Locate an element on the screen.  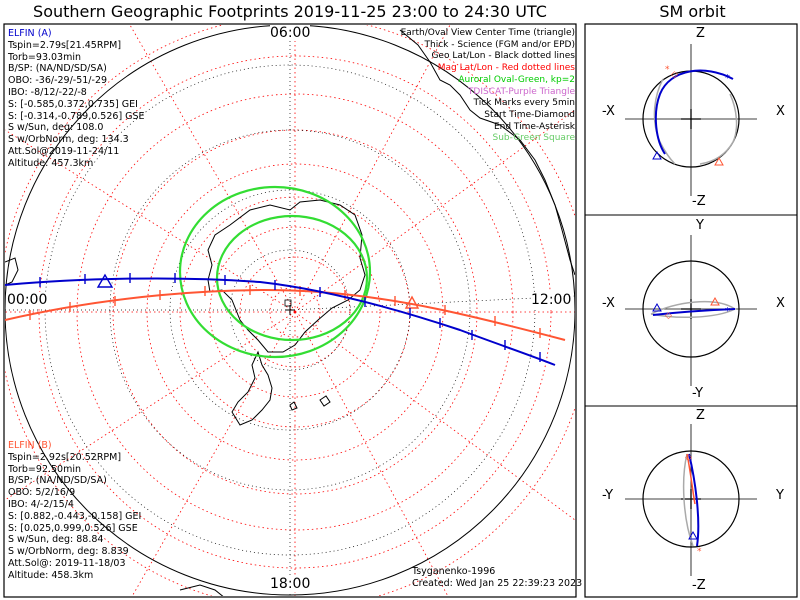
antarctica-coastline is located at coordinates (286, 312).